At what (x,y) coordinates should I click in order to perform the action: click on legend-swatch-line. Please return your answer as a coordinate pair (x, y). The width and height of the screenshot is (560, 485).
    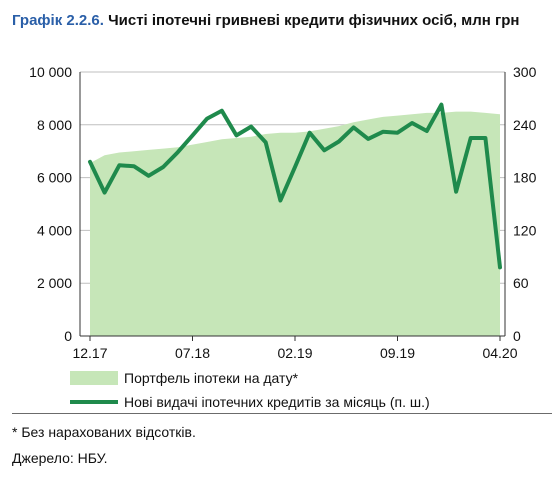
    Looking at the image, I should click on (94, 402).